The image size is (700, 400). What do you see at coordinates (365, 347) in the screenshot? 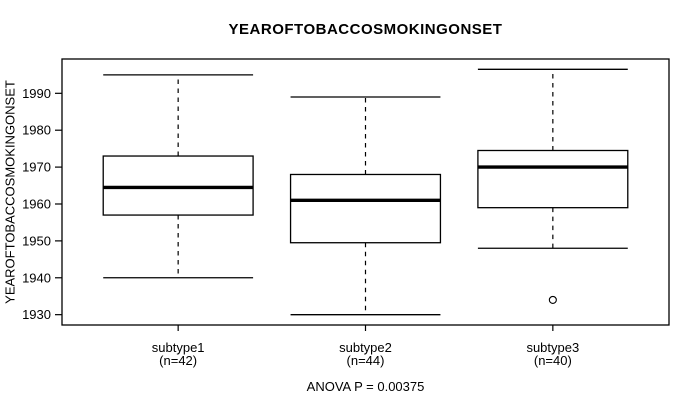
I see `x-group-label-subtype2: subtype2` at bounding box center [365, 347].